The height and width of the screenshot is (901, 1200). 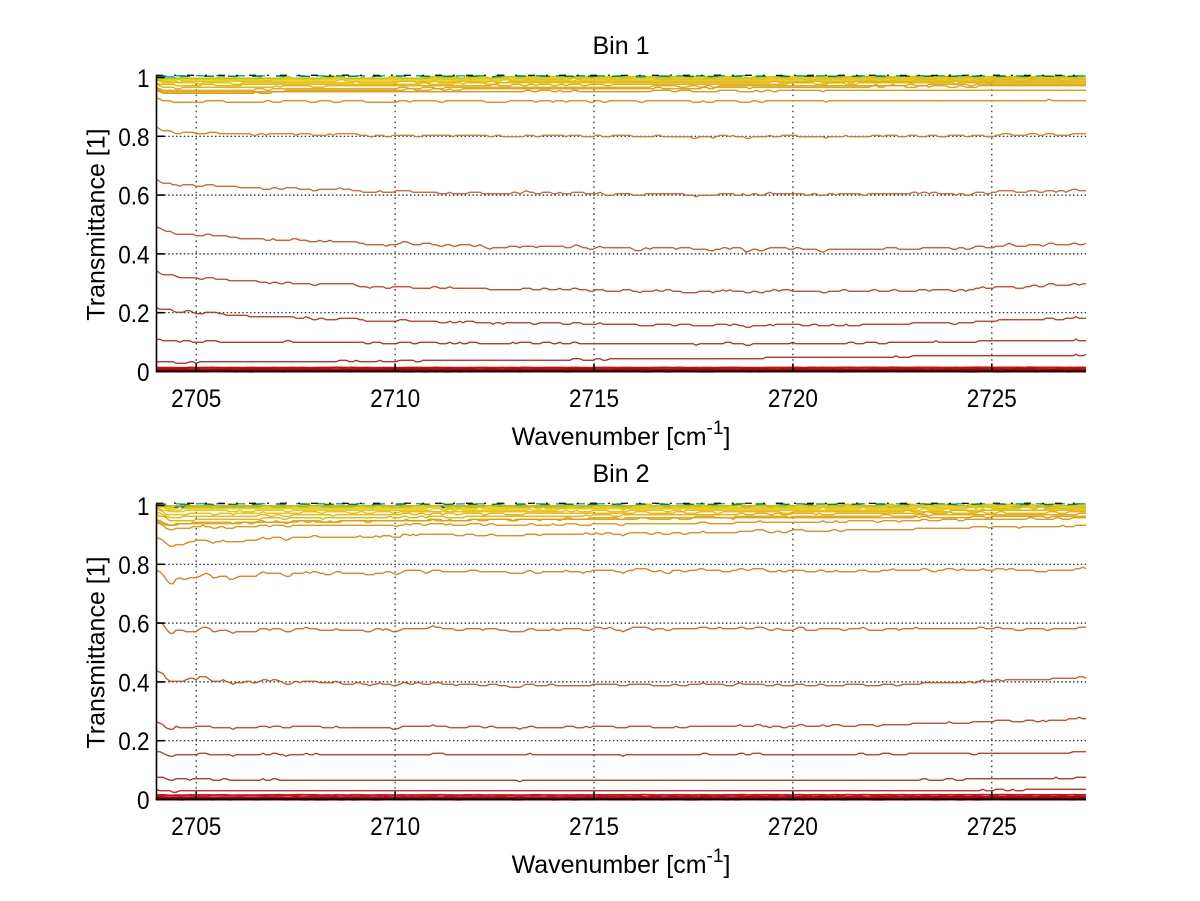 I want to click on svg-text: Bin 2, so click(x=621, y=474).